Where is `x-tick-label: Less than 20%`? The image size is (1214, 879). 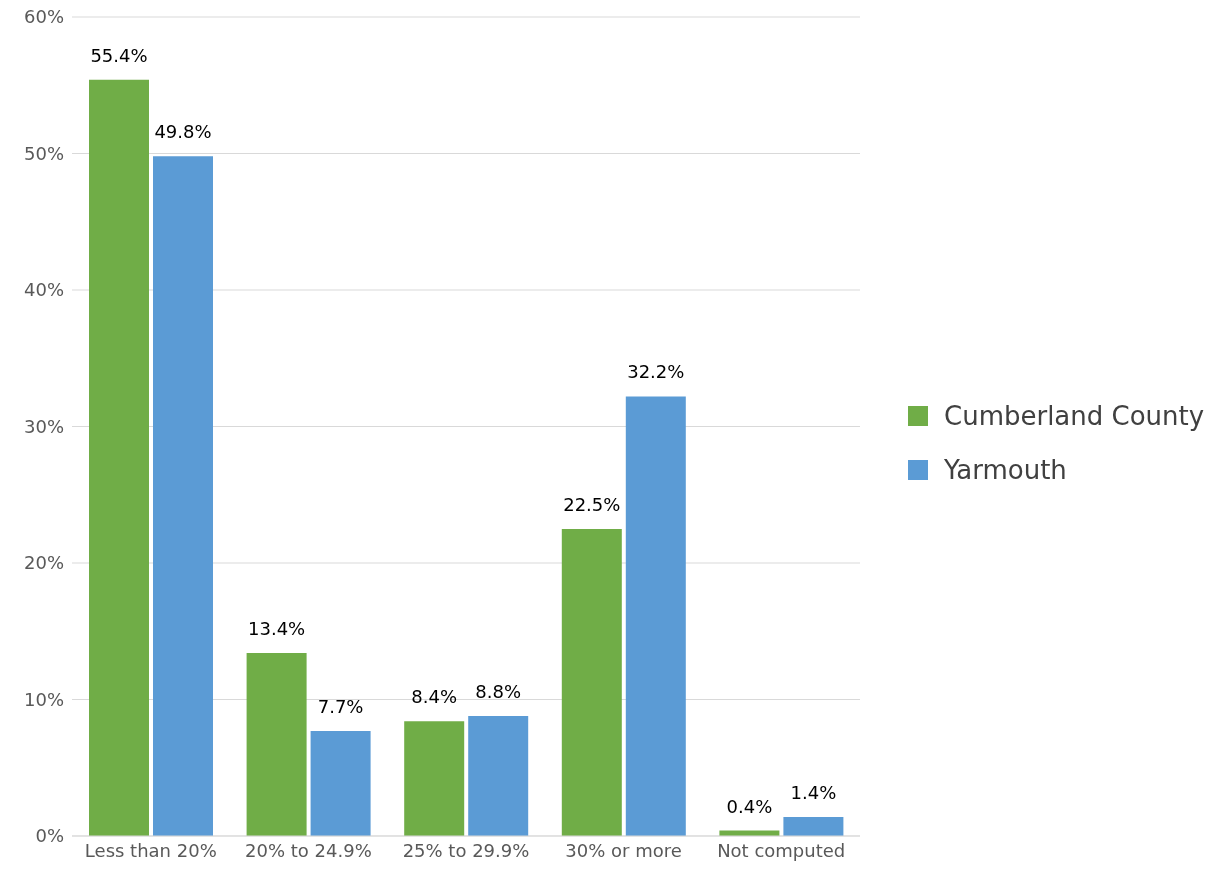
x-tick-label: Less than 20% is located at coordinates (150, 850).